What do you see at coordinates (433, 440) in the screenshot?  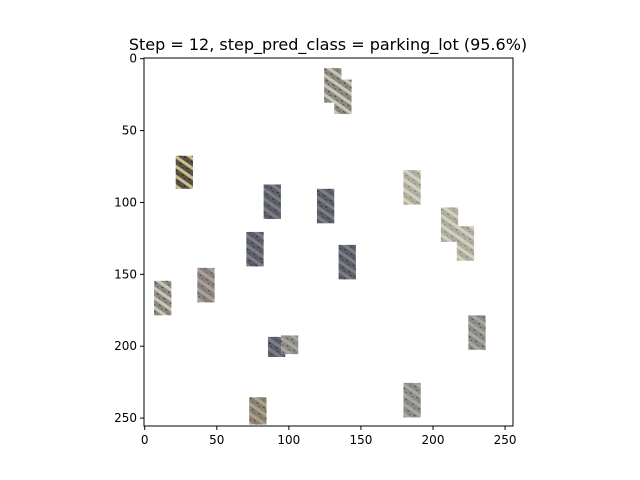 I see `x-tick-label: 200` at bounding box center [433, 440].